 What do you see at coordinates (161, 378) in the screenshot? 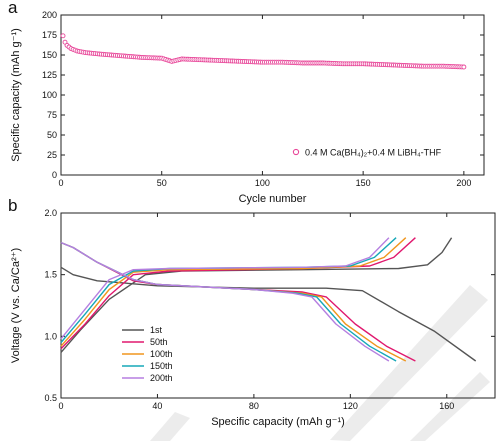
I see `legend-label: 200th` at bounding box center [161, 378].